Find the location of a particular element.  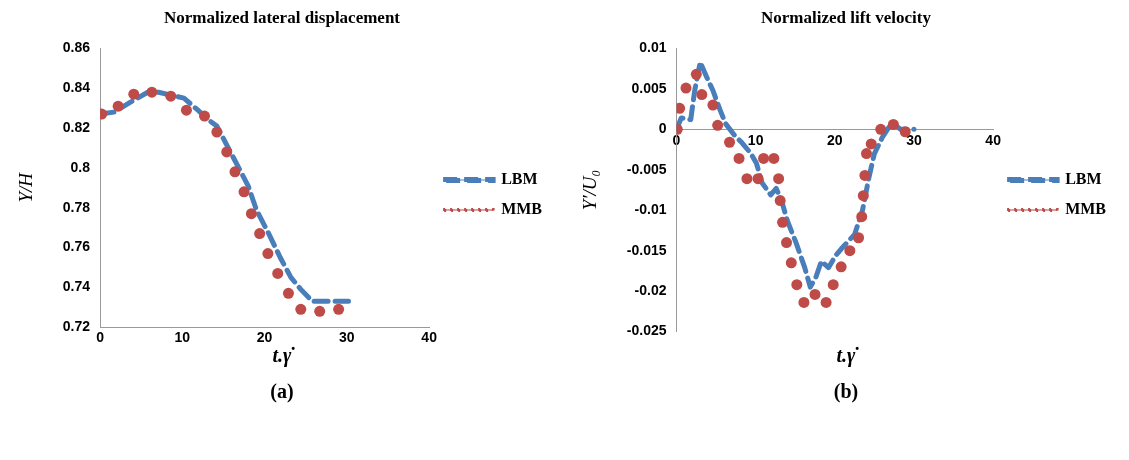

y-tick-label: 0.72 is located at coordinates (76, 326).